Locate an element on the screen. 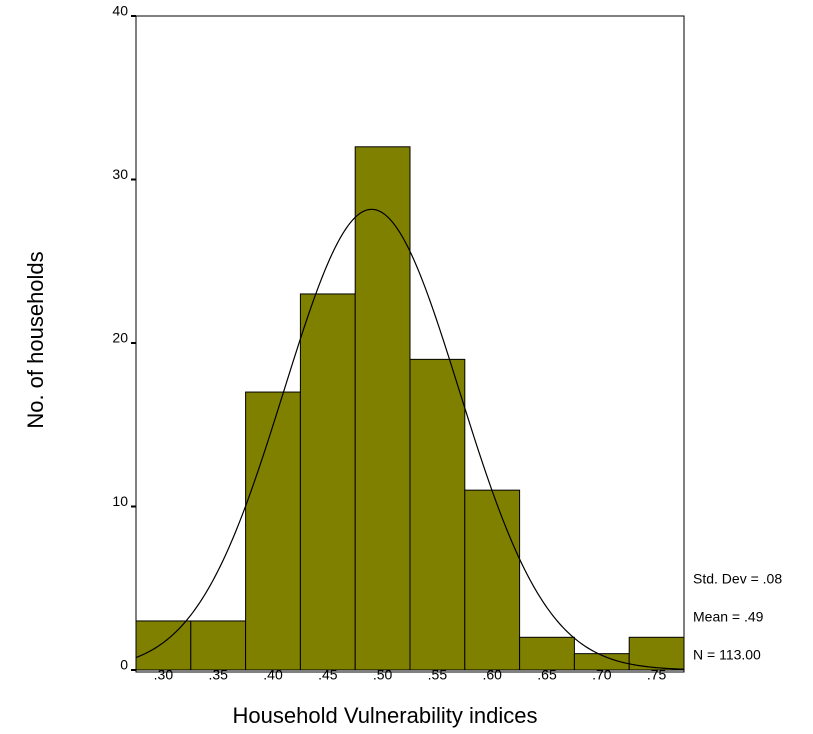 The height and width of the screenshot is (734, 813). y-axis-label: No. of households is located at coordinates (35, 339).